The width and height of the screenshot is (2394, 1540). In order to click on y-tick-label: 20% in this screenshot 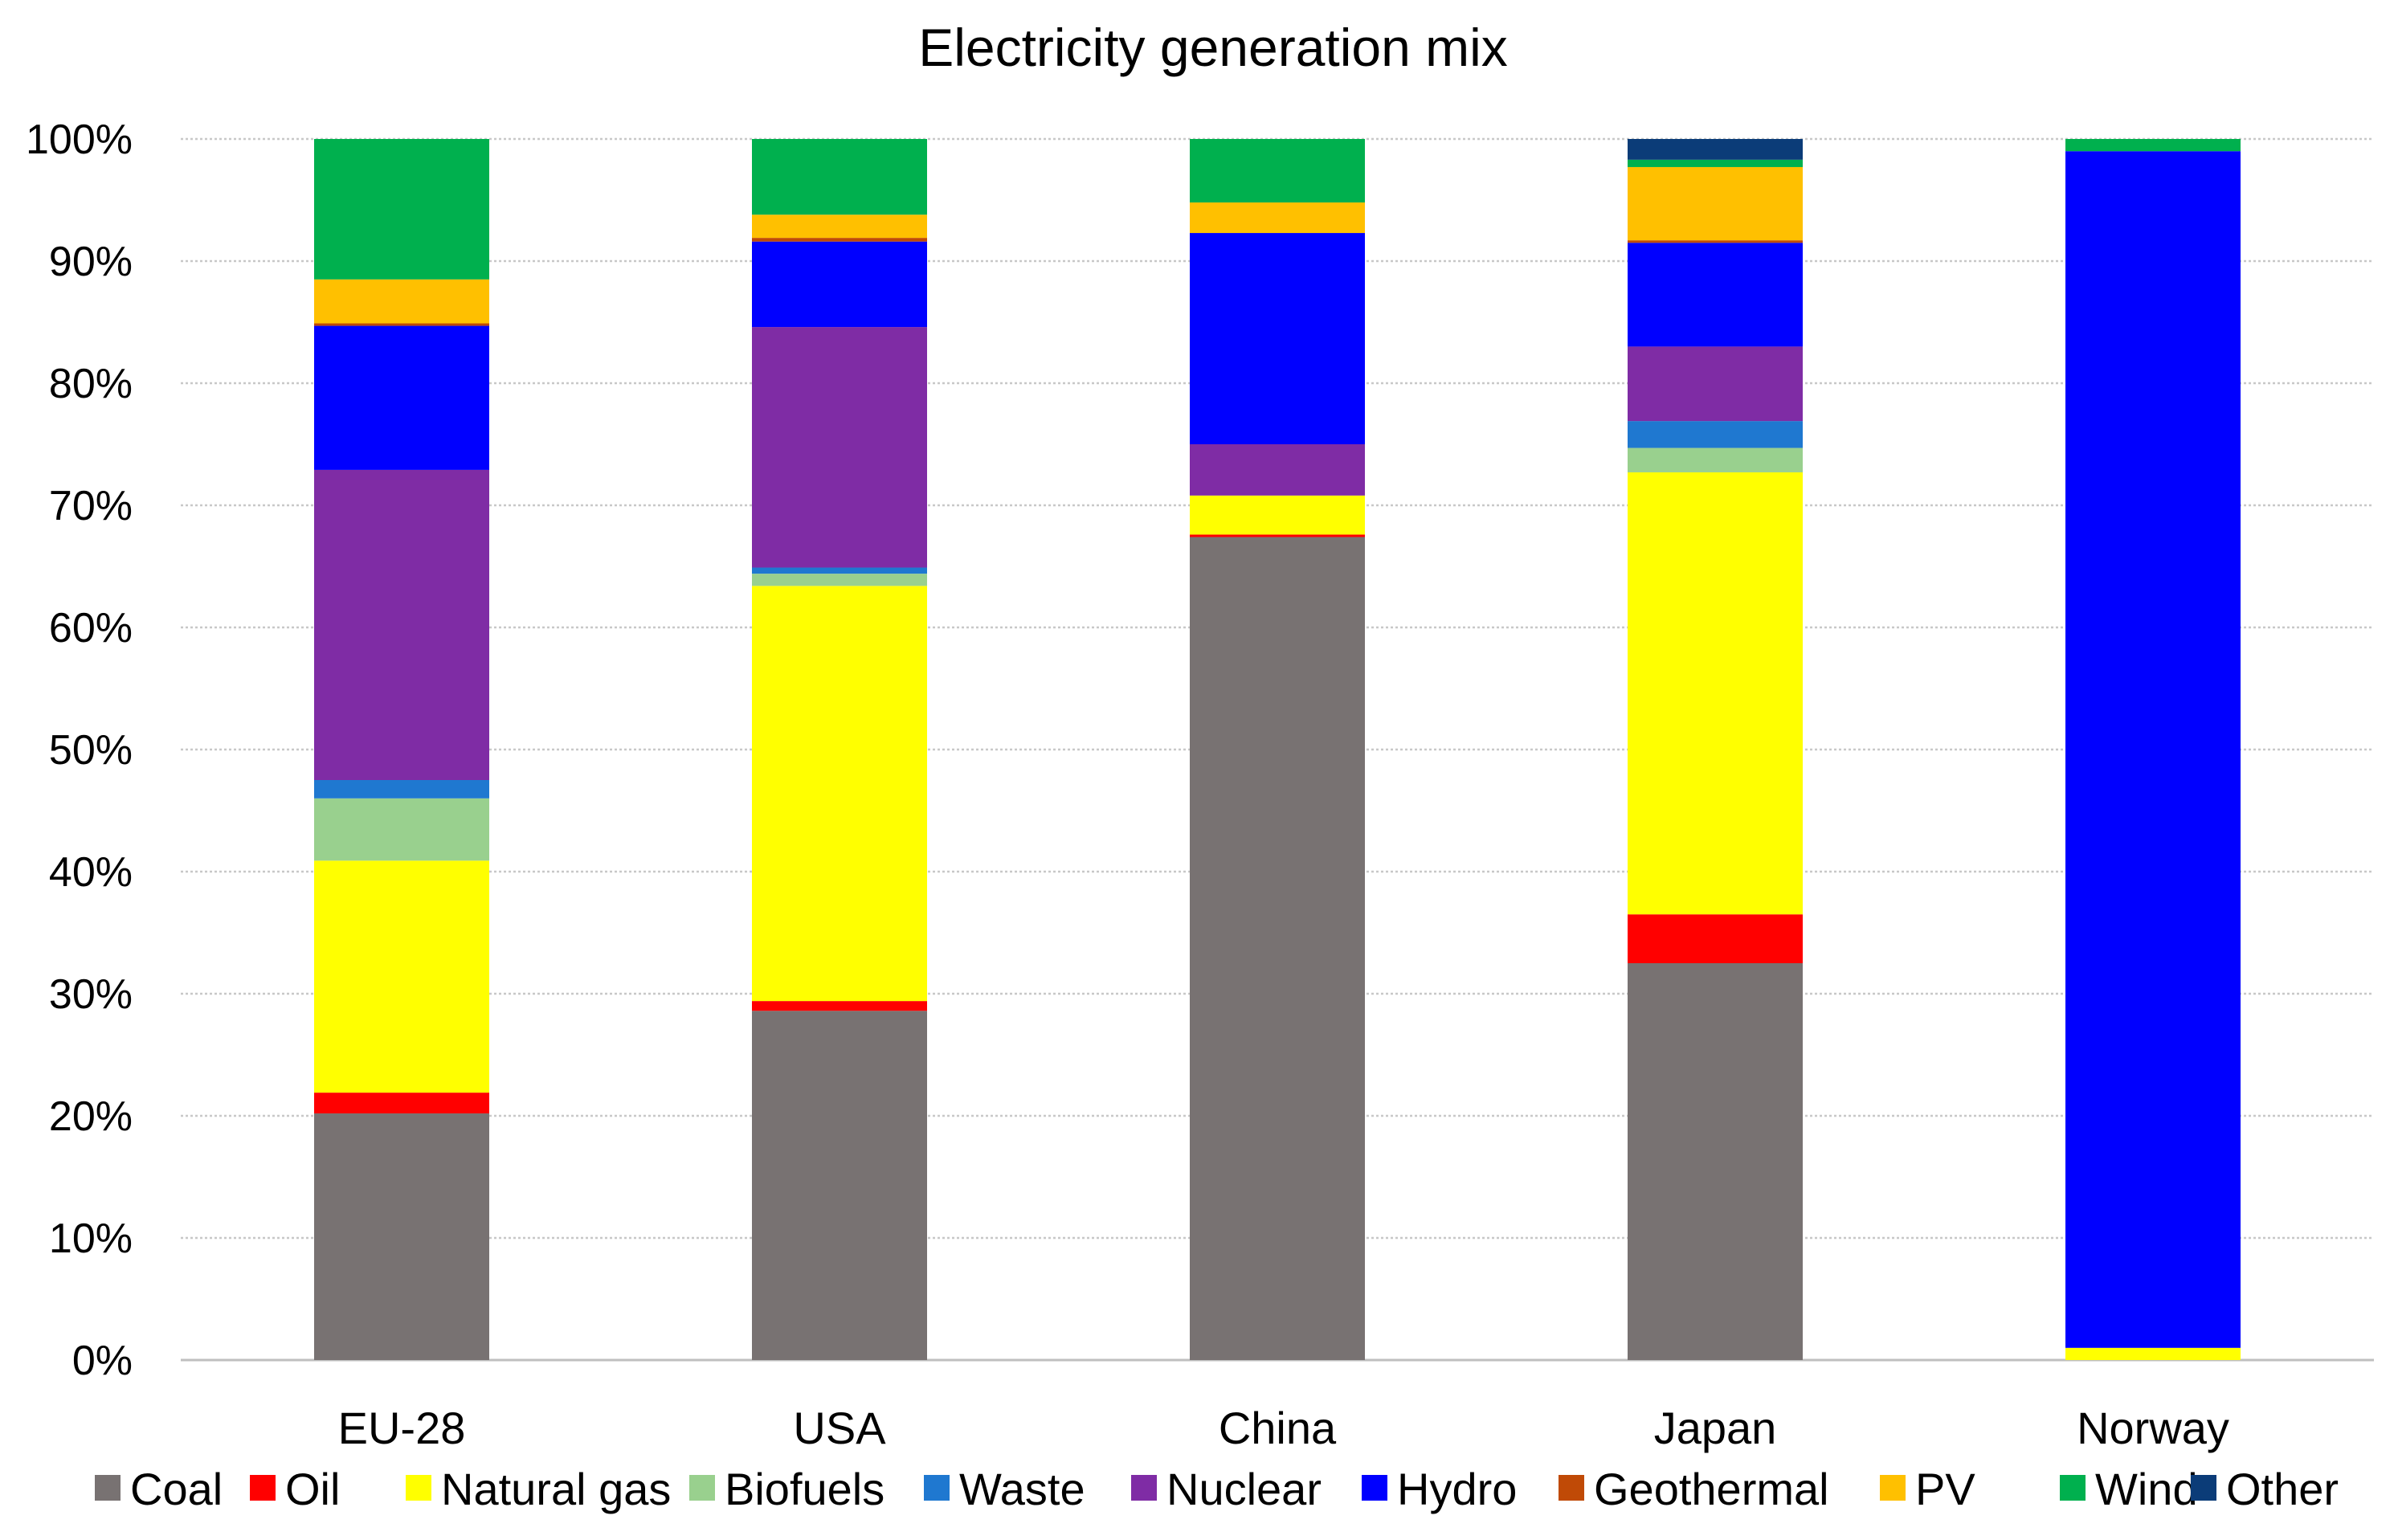, I will do `click(91, 1116)`.